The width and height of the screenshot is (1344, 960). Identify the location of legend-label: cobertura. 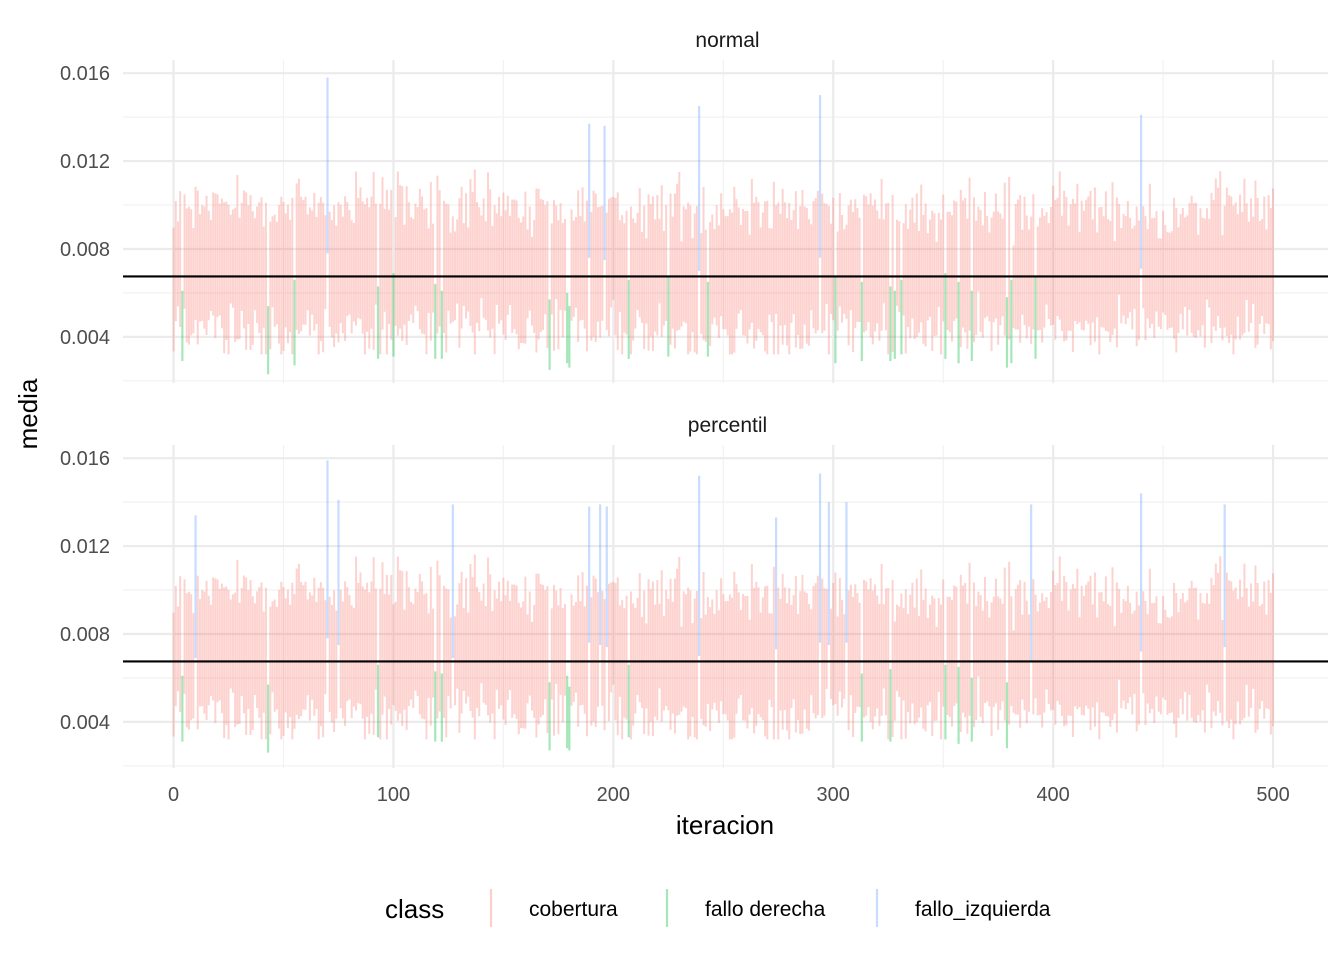
(573, 909).